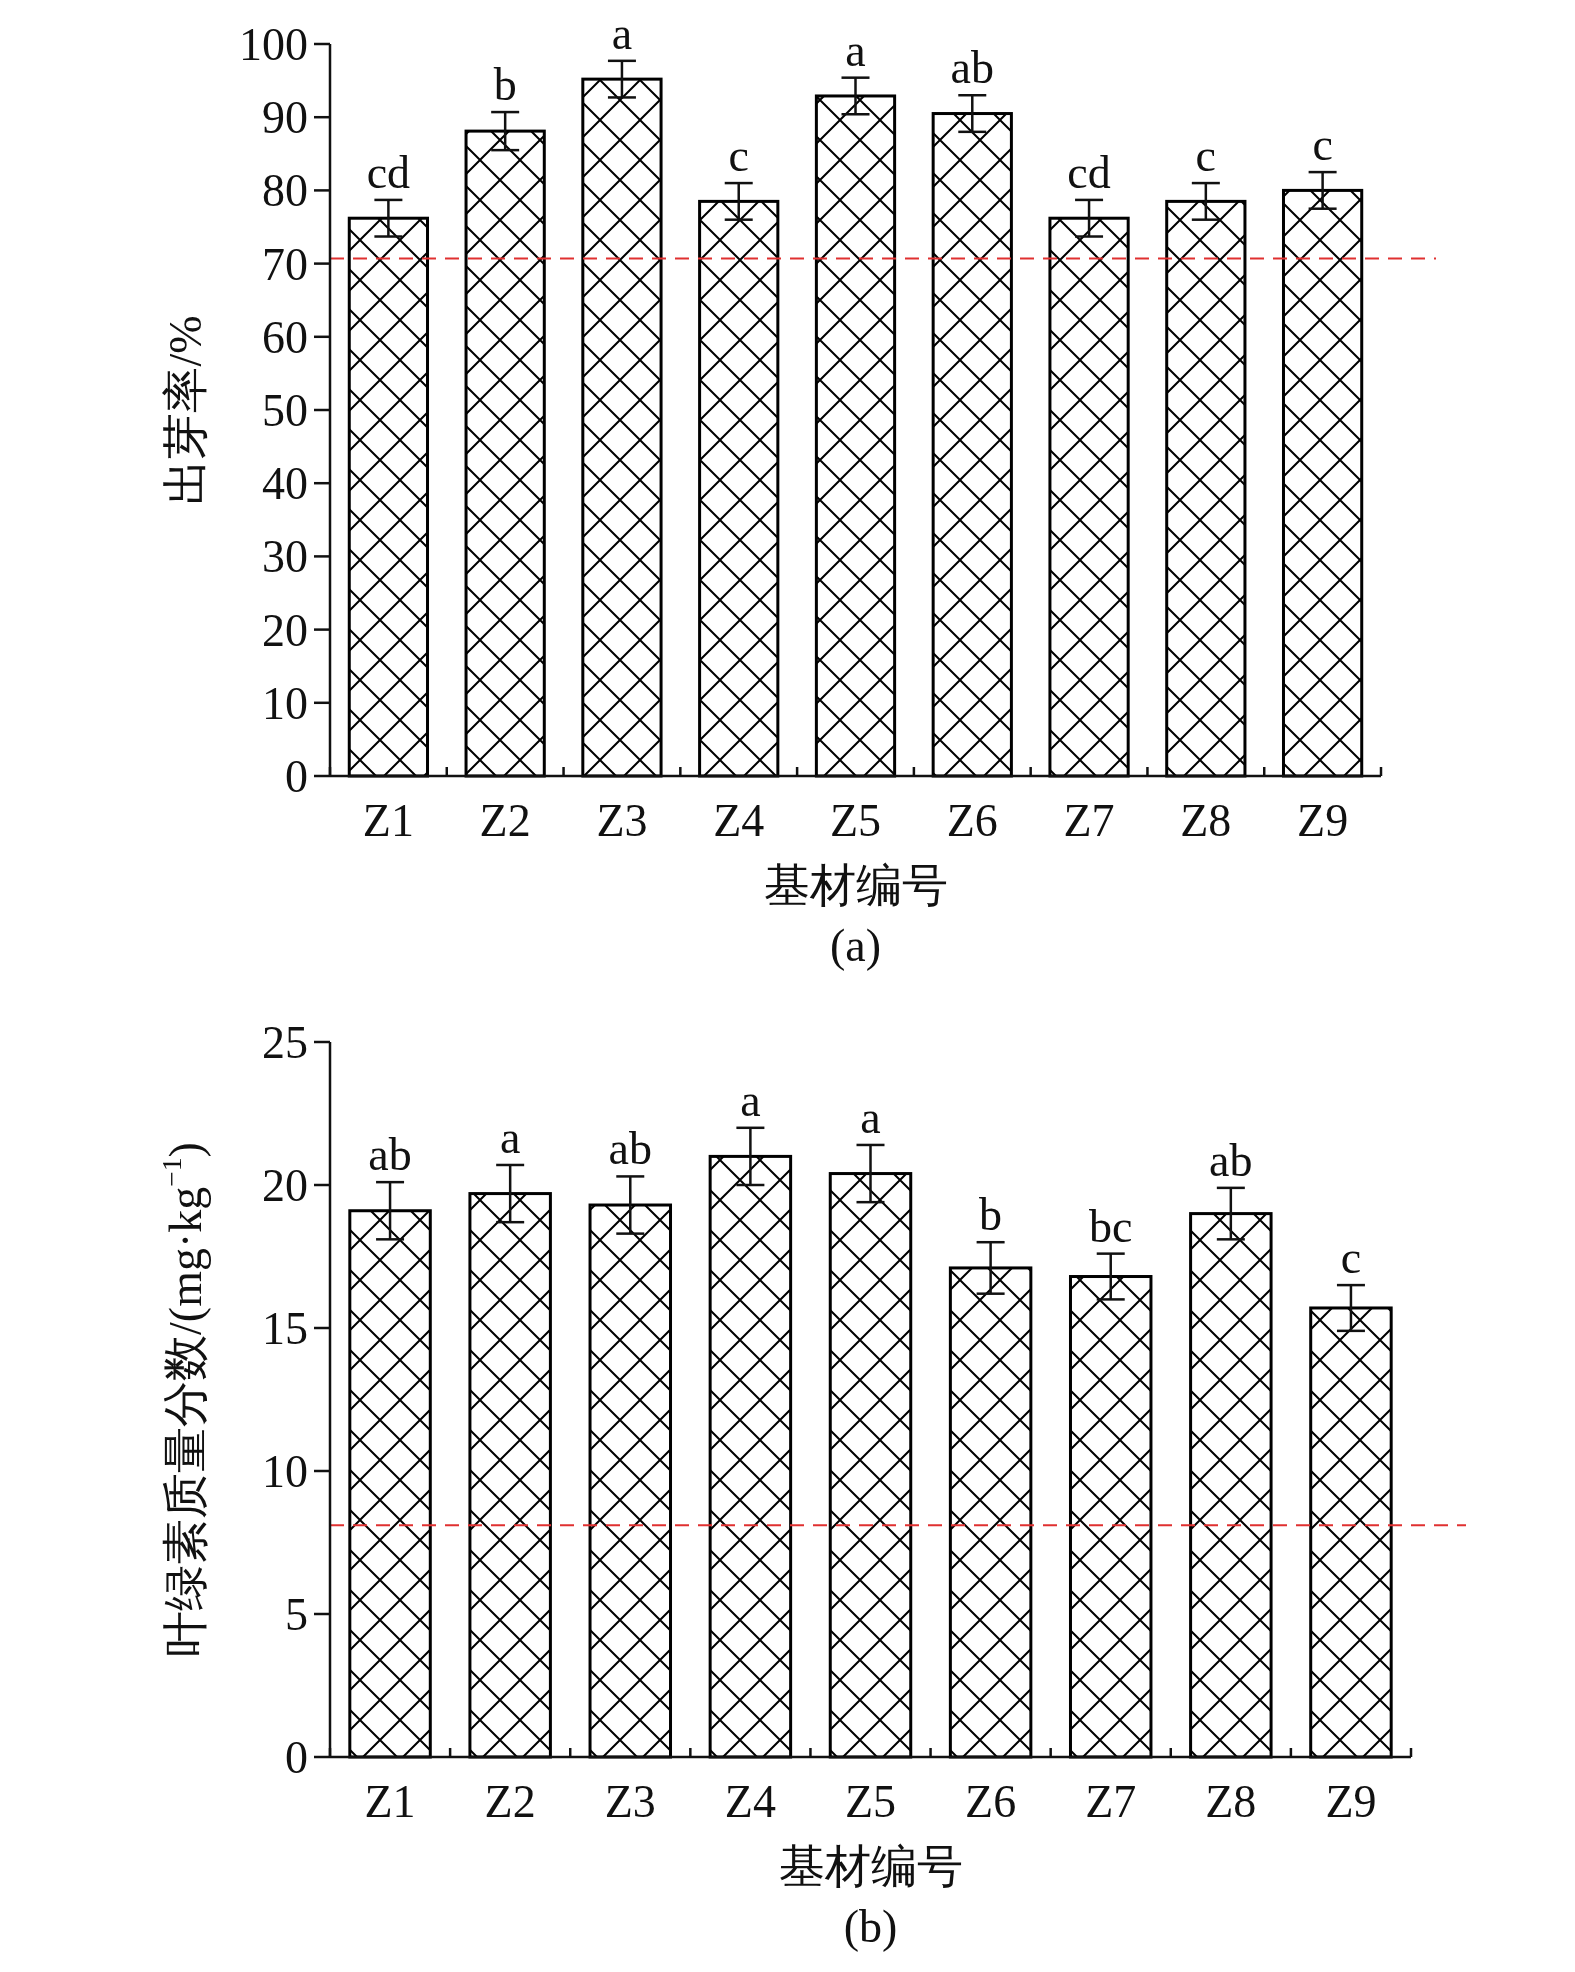 The height and width of the screenshot is (1972, 1575). I want to click on value-label: bc, so click(1111, 1226).